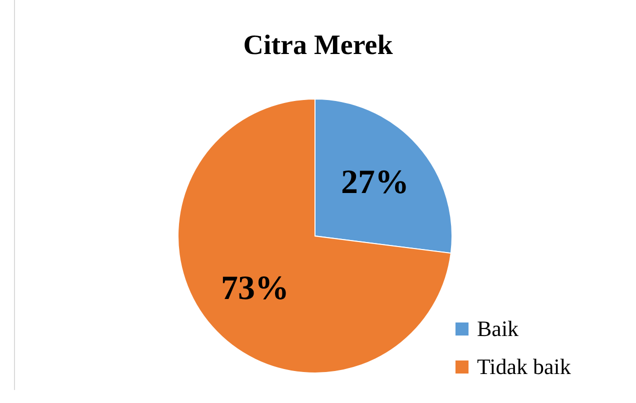  Describe the element at coordinates (498, 328) in the screenshot. I see `legend-label: Baik` at that location.